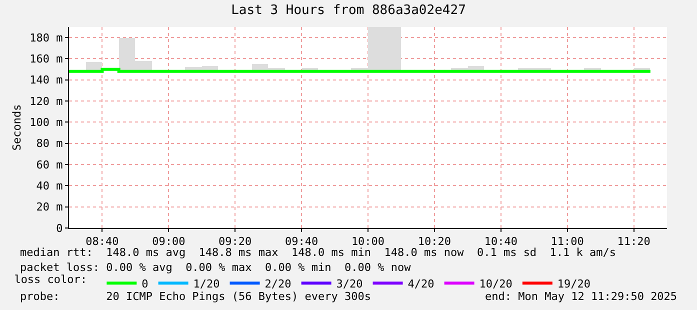 The height and width of the screenshot is (310, 697). I want to click on x-tick-label: 09:40, so click(301, 241).